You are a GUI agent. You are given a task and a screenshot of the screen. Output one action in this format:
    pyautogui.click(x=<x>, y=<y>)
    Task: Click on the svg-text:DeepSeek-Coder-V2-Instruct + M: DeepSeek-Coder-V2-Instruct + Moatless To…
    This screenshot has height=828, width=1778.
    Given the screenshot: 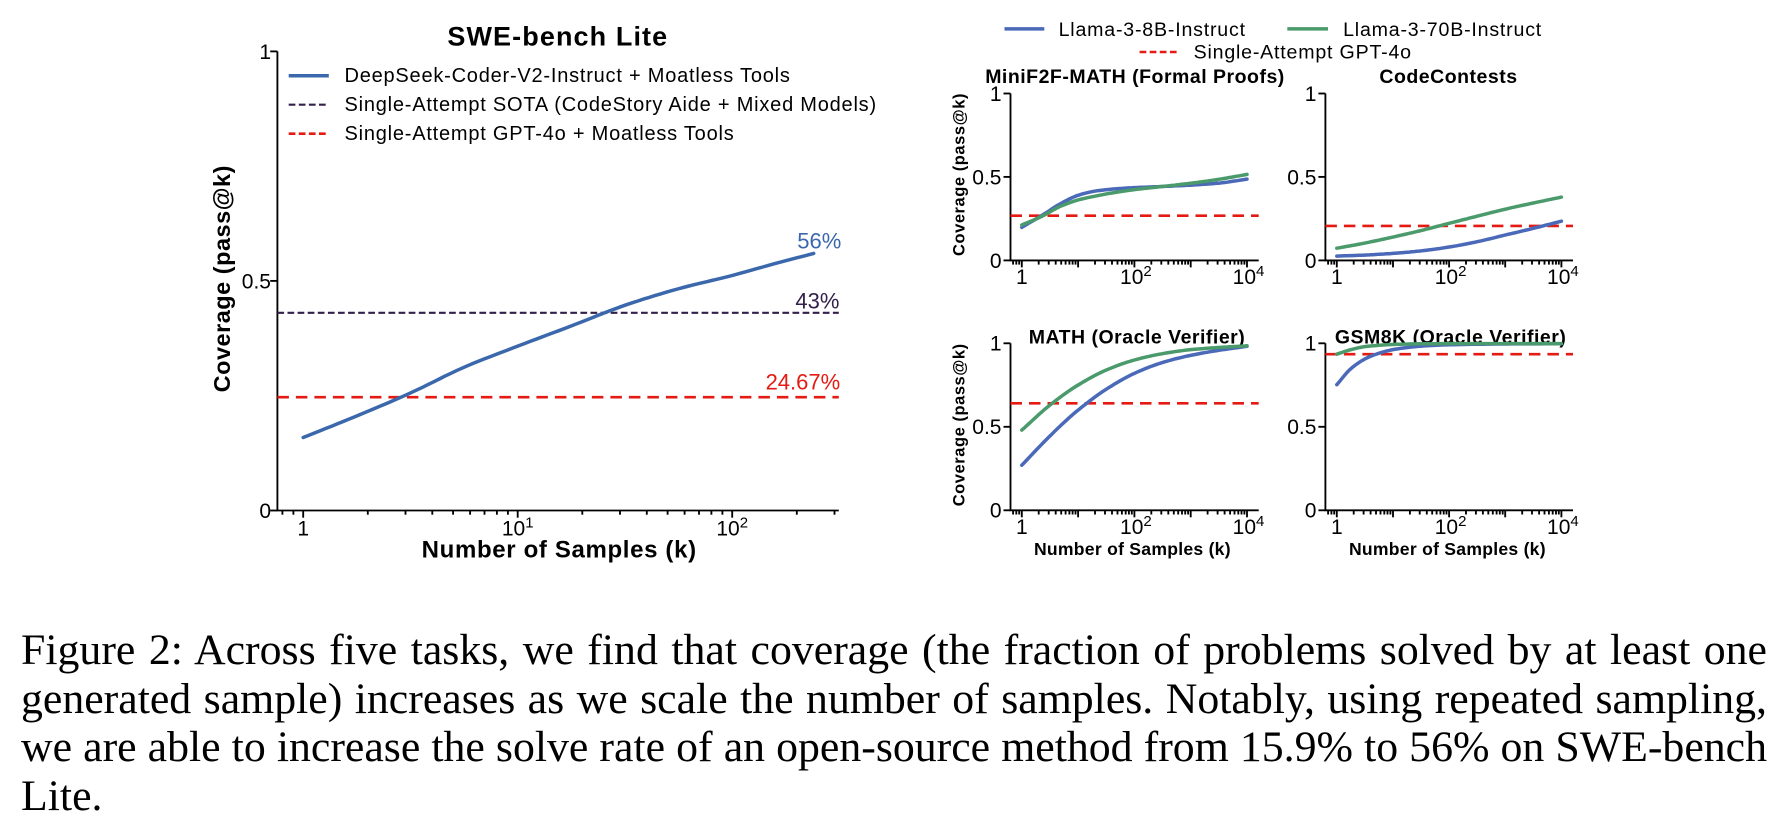 What is the action you would take?
    pyautogui.click(x=568, y=76)
    